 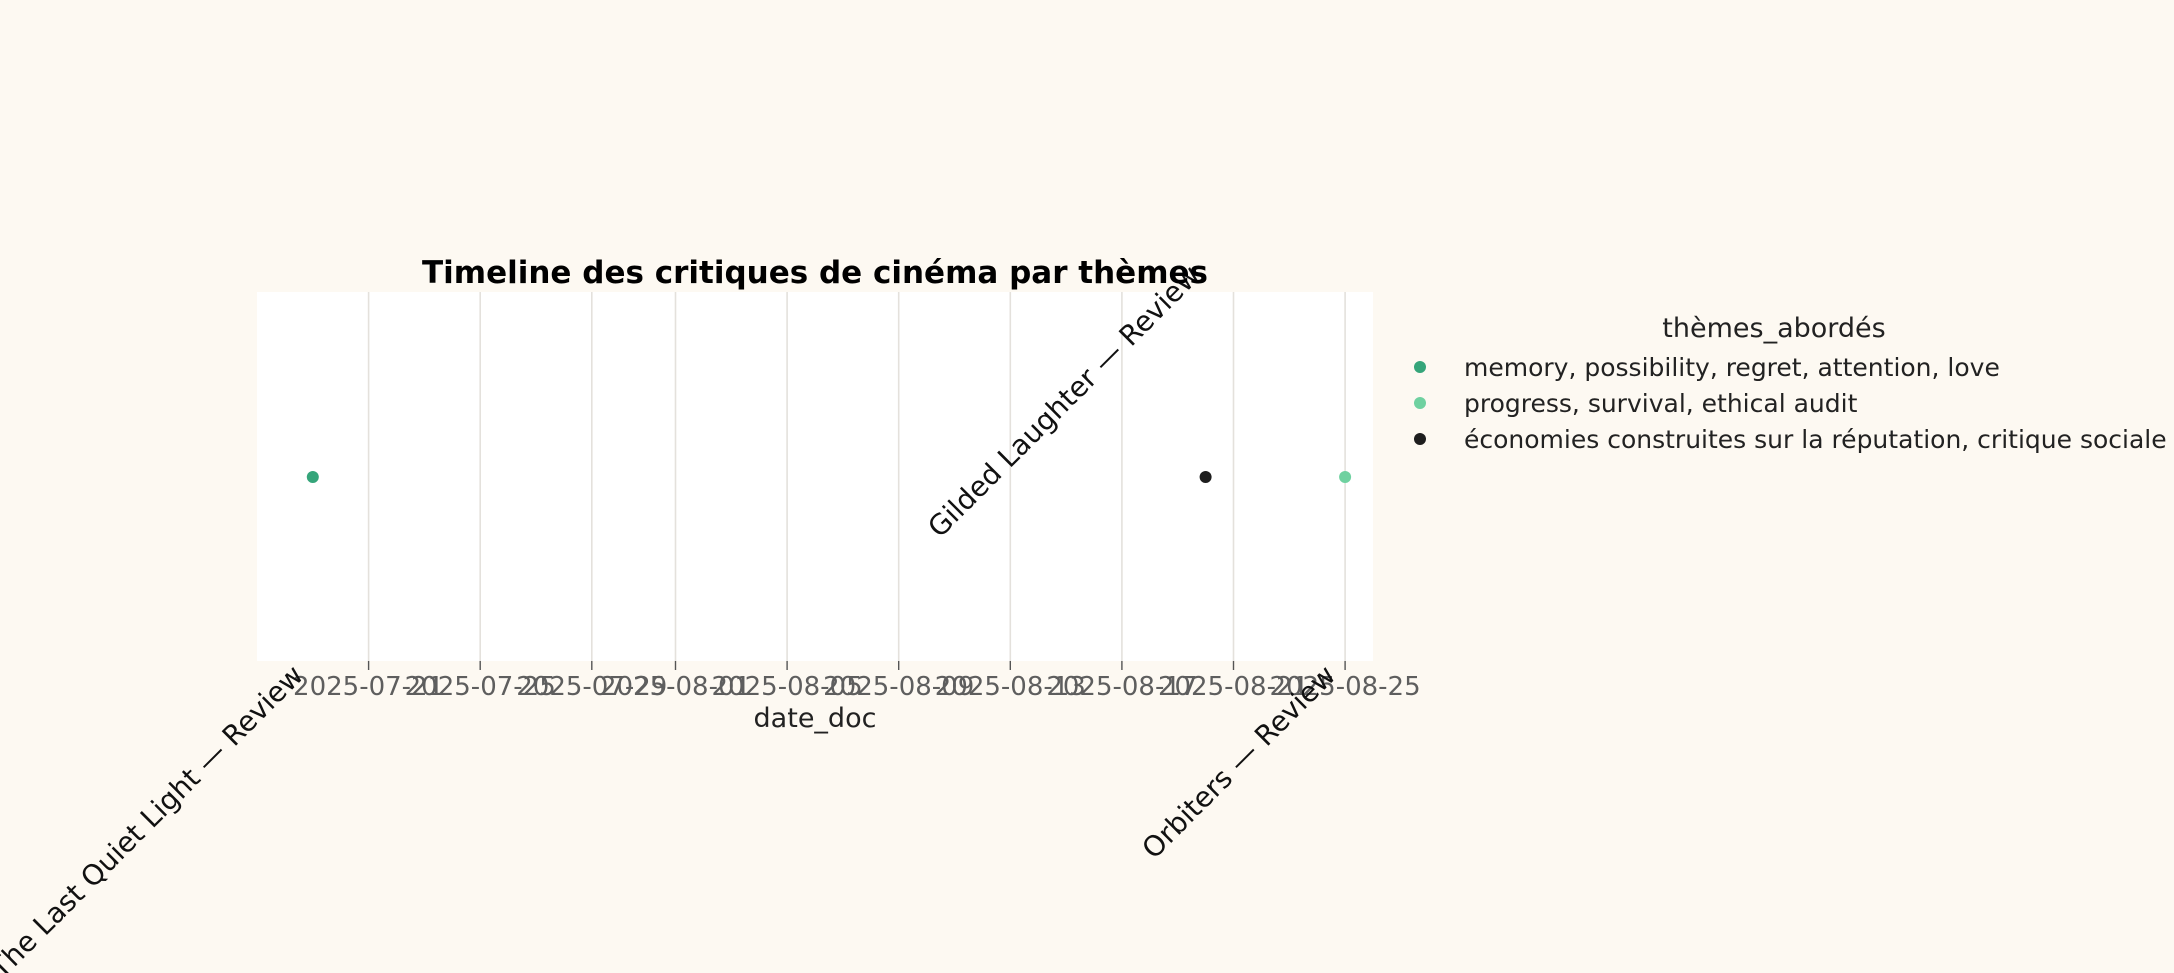 What do you see at coordinates (591, 687) in the screenshot?
I see `x-tick-label: 2025-07-29` at bounding box center [591, 687].